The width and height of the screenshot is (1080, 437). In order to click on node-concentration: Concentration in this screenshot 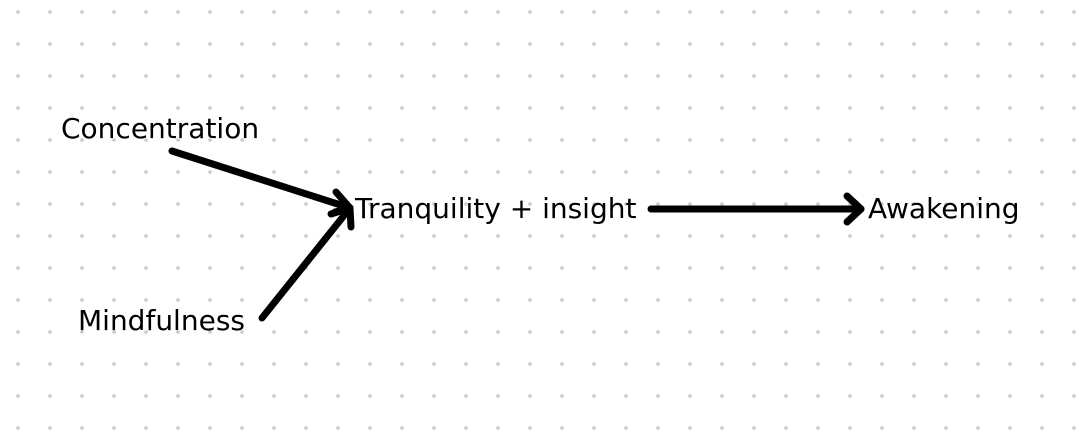, I will do `click(160, 128)`.